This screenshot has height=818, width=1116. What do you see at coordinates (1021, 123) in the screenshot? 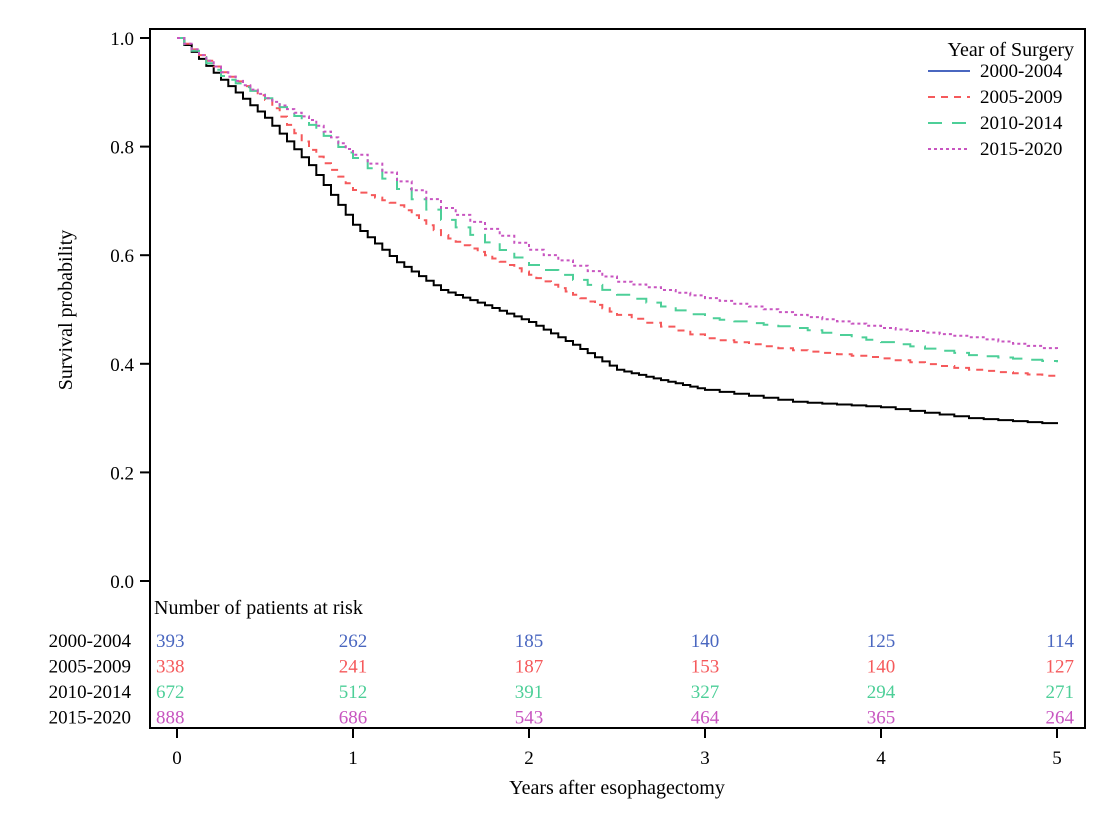
I see `legend-label: 2010-2014` at bounding box center [1021, 123].